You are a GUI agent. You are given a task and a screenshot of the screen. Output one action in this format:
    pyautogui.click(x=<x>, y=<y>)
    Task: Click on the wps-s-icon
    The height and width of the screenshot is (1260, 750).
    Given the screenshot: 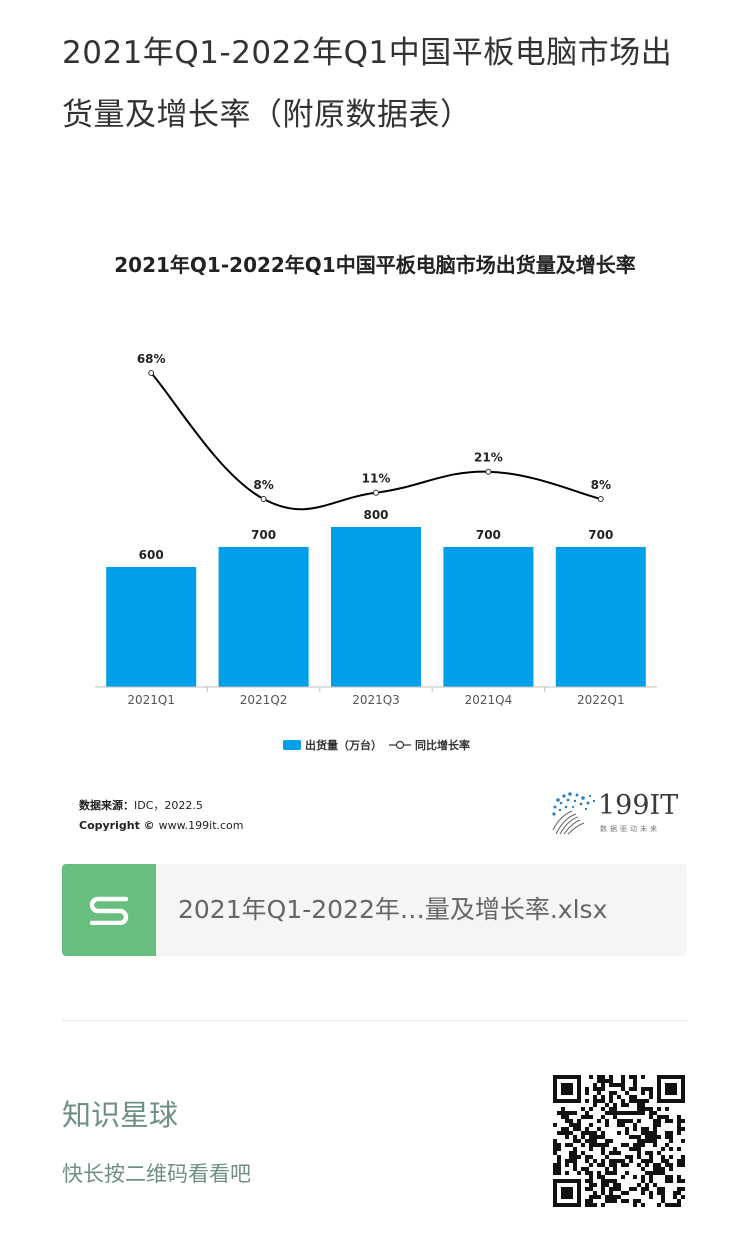 What is the action you would take?
    pyautogui.click(x=109, y=910)
    